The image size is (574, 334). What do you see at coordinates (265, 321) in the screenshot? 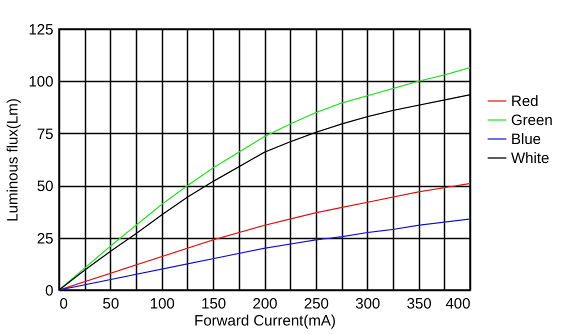
I see `x-axis-title: Forward Current(mA)` at bounding box center [265, 321].